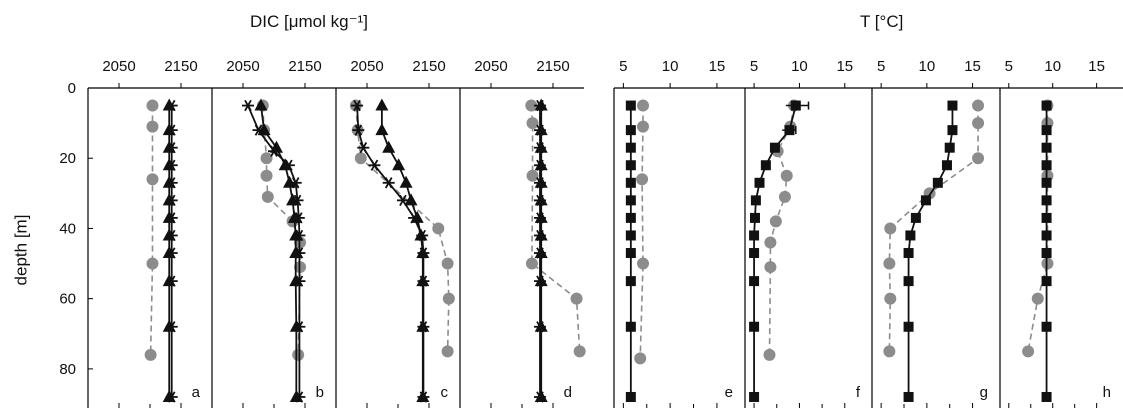  I want to click on x-tick-label: 5, so click(623, 66).